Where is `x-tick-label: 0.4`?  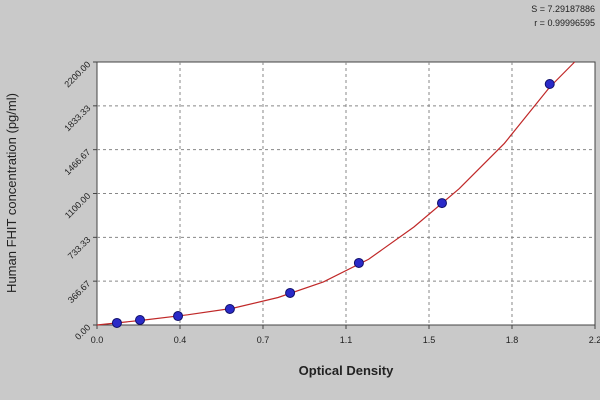 x-tick-label: 0.4 is located at coordinates (180, 340).